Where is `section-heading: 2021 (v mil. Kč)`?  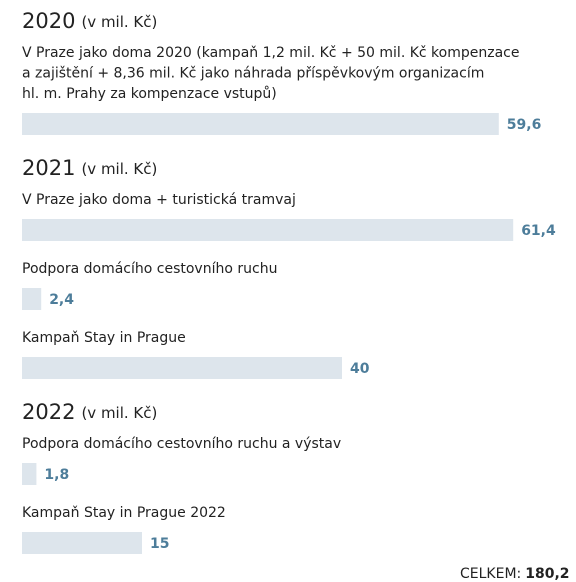
section-heading: 2021 (v mil. Kč) is located at coordinates (89, 168).